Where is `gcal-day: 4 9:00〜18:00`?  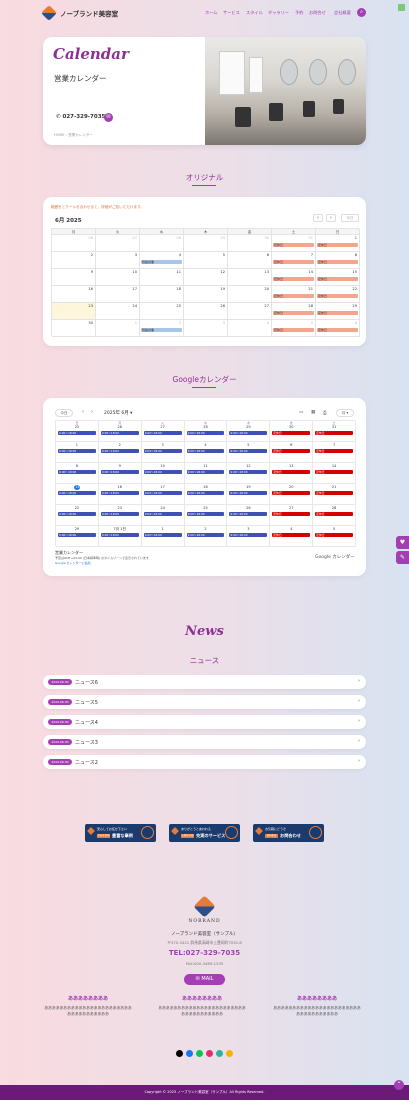
gcal-day: 4 9:00〜18:00 is located at coordinates (206, 452).